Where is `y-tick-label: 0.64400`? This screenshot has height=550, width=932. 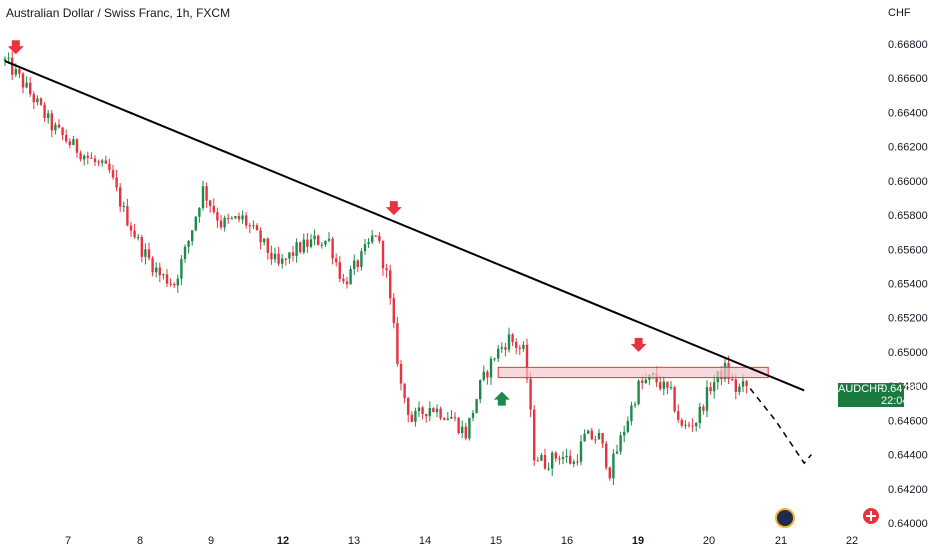
y-tick-label: 0.64400 is located at coordinates (908, 456).